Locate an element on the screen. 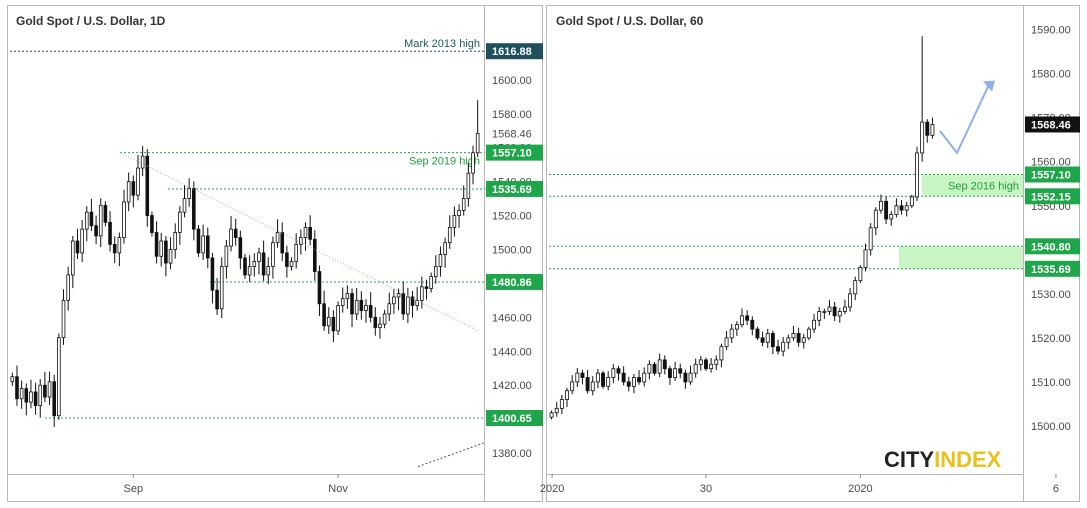 Image resolution: width=1087 pixels, height=508 pixels. left-extension-line is located at coordinates (451, 455).